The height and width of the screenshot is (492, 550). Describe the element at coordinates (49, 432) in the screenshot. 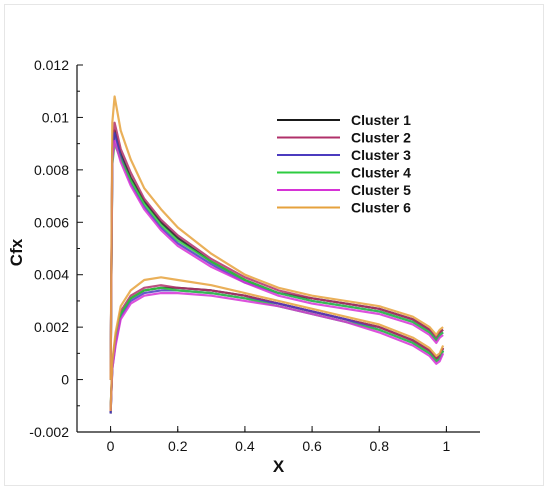

I see `y-tick-label: -0.002` at that location.